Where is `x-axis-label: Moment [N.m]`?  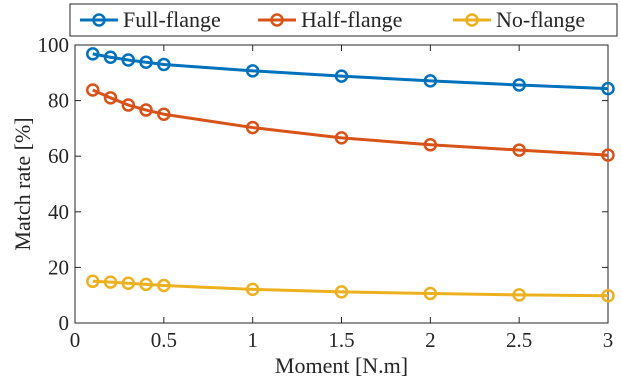
x-axis-label: Moment [N.m] is located at coordinates (341, 365).